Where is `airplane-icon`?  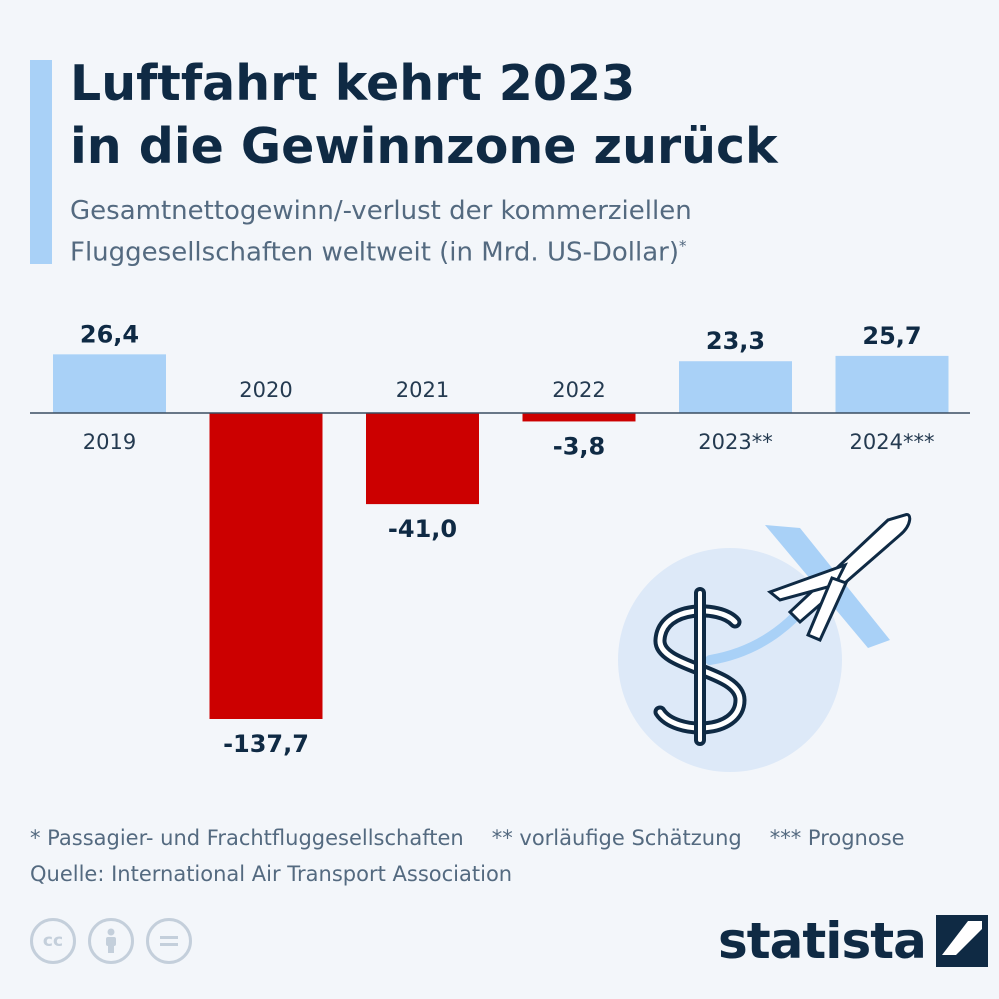 airplane-icon is located at coordinates (839, 577).